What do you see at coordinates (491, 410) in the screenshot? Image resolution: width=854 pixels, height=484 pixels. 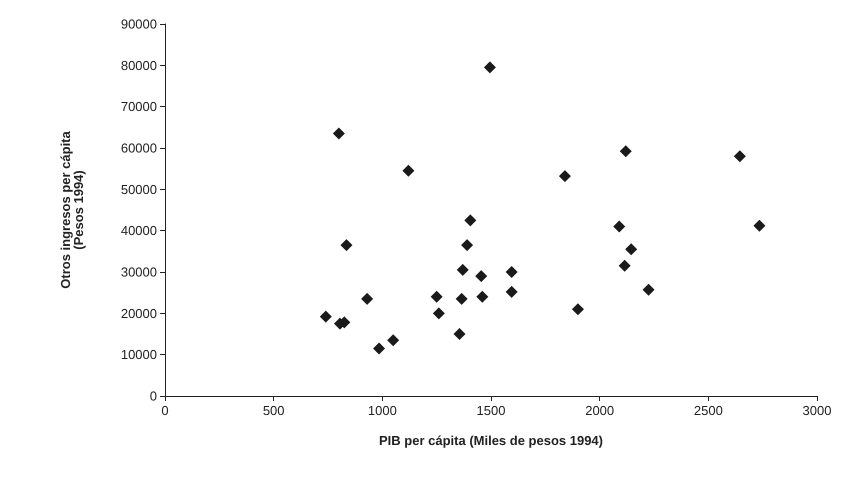 I see `x-tick-label: 1500` at bounding box center [491, 410].